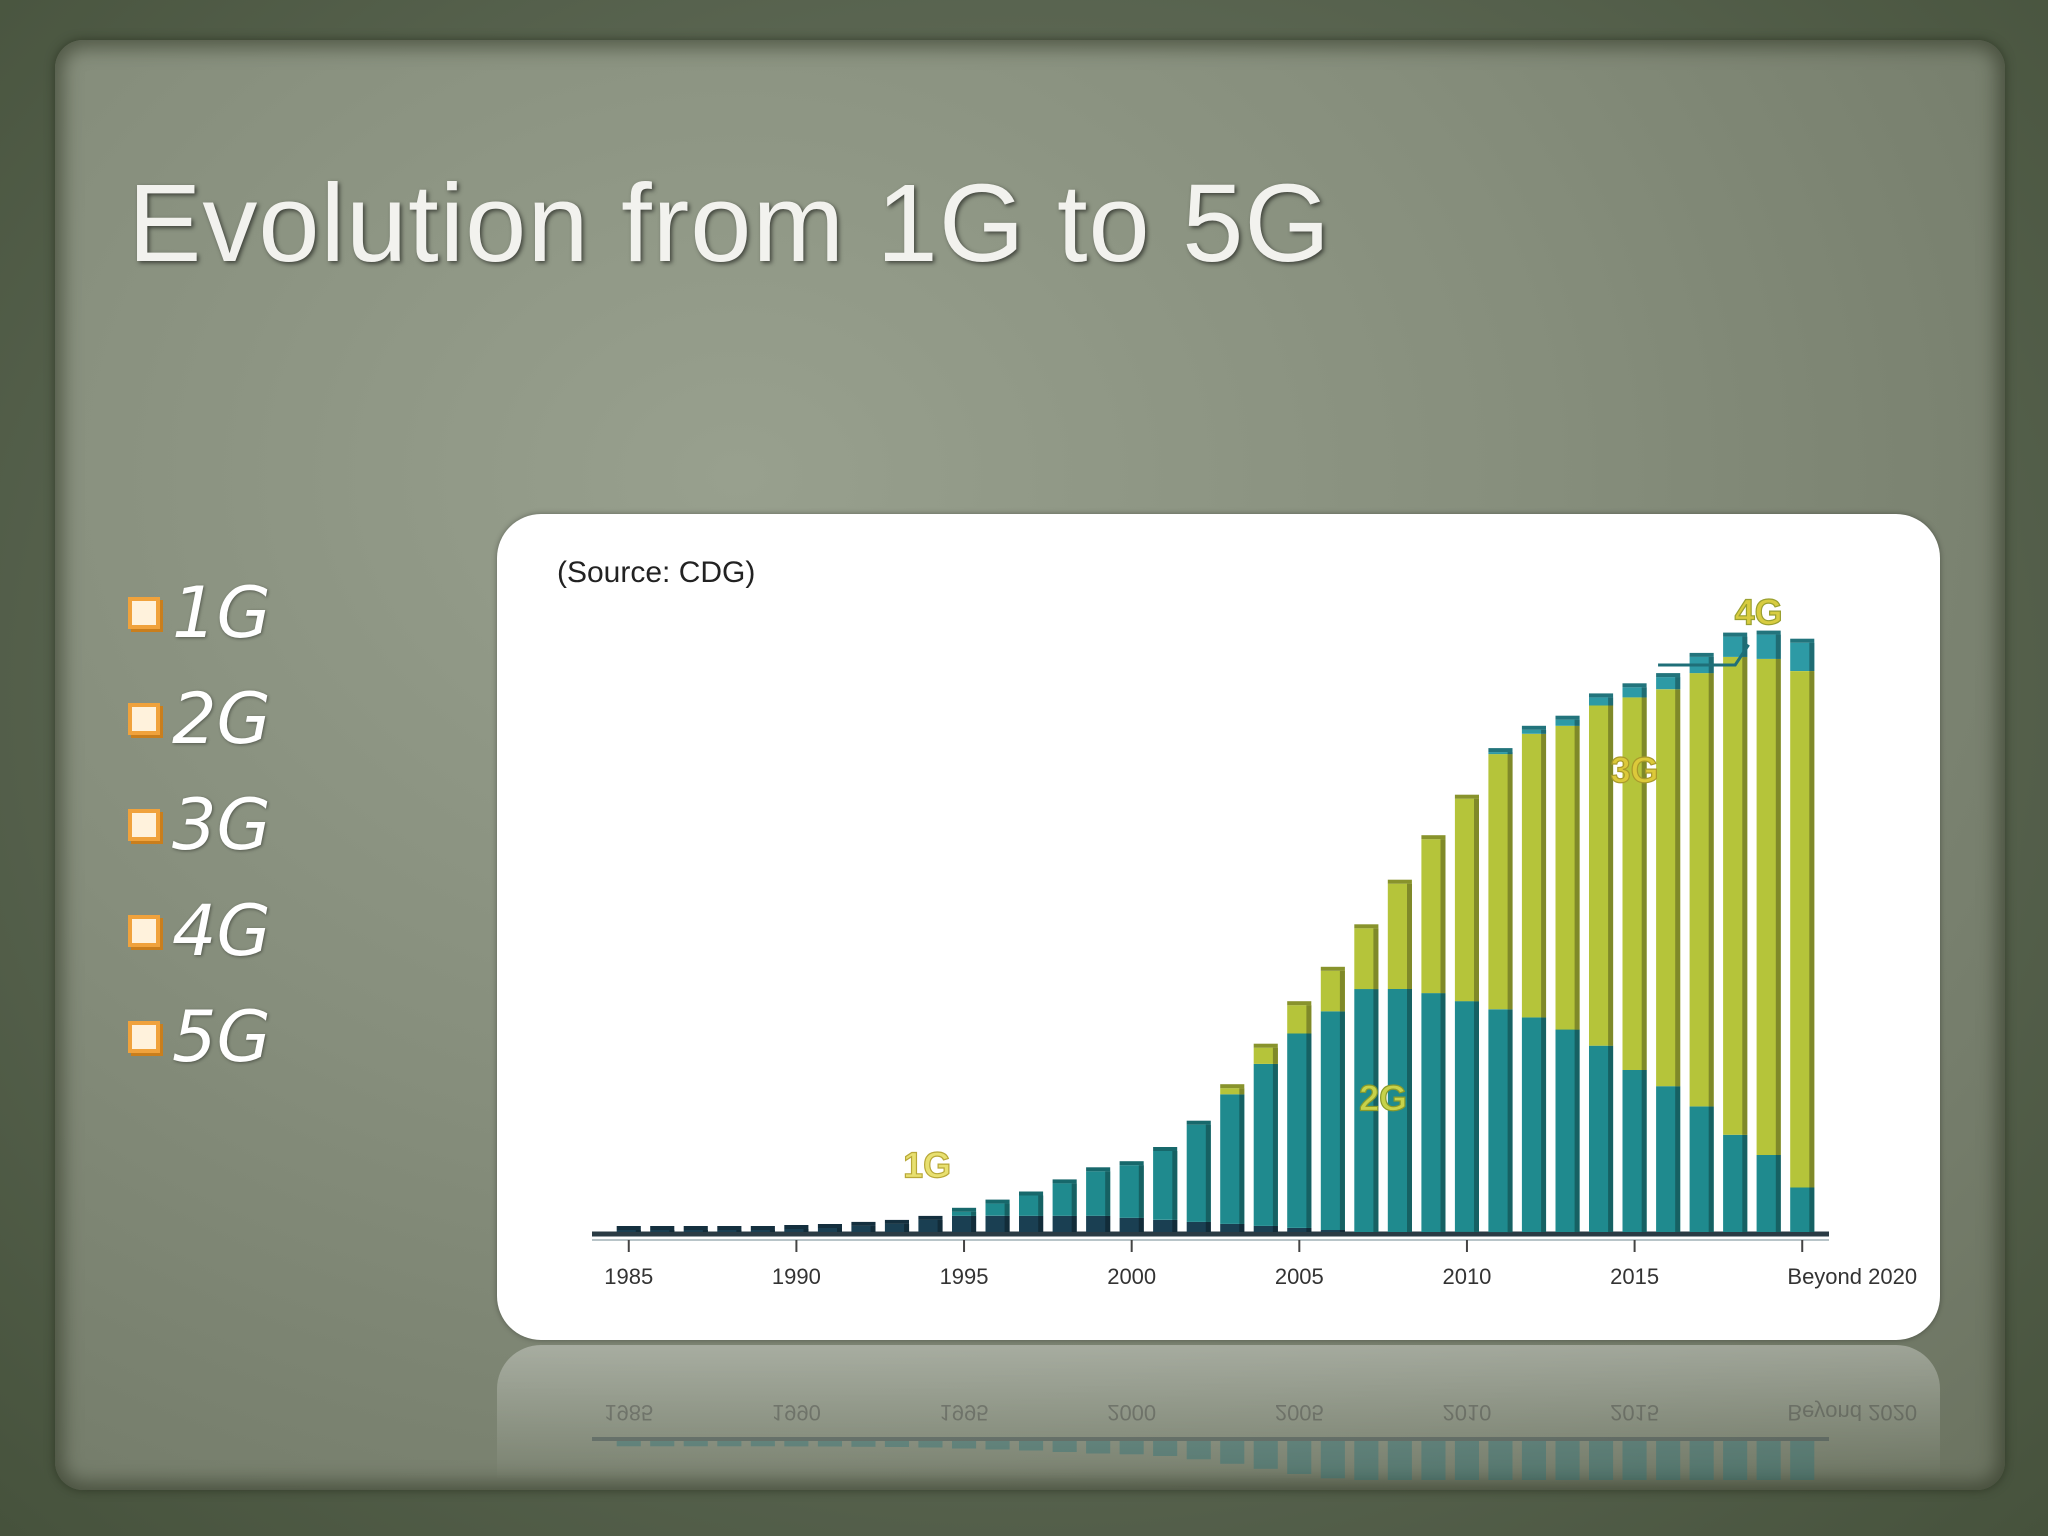  Describe the element at coordinates (729, 1228) in the screenshot. I see `bar-cap-1988` at that location.